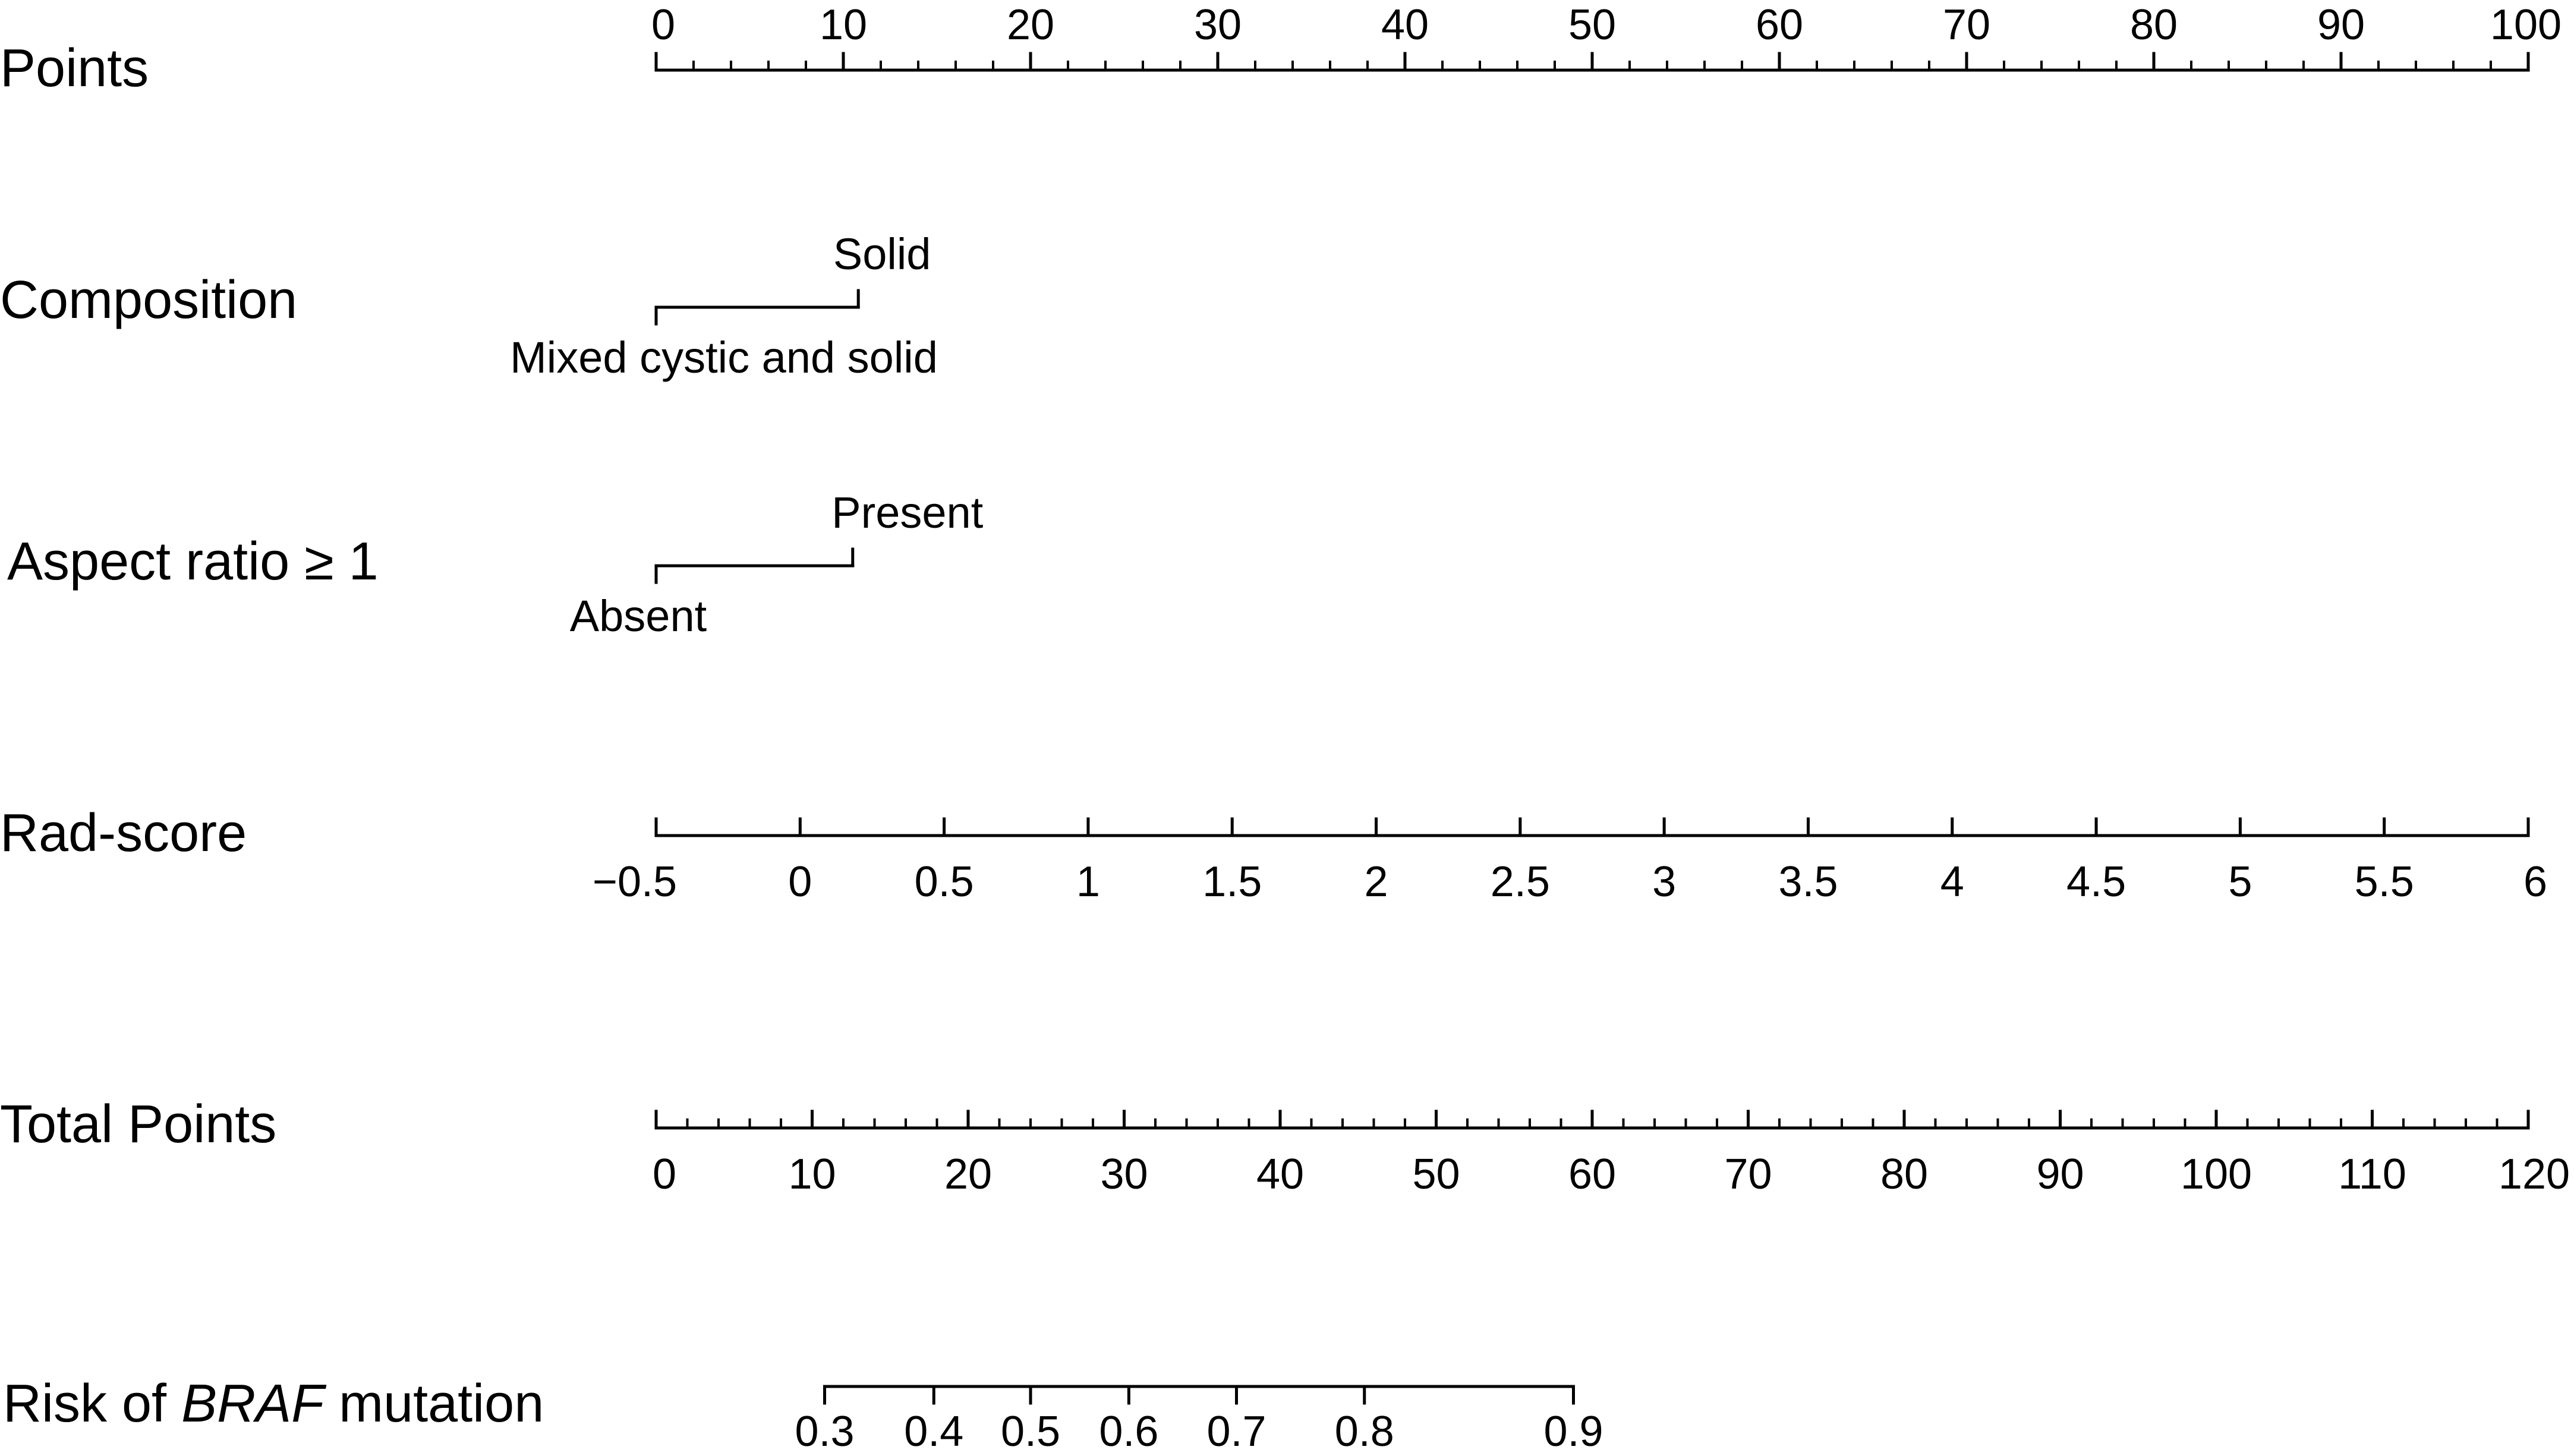 This screenshot has width=2574, height=1456. Describe the element at coordinates (1592, 25) in the screenshot. I see `points-tick-label: 50` at that location.